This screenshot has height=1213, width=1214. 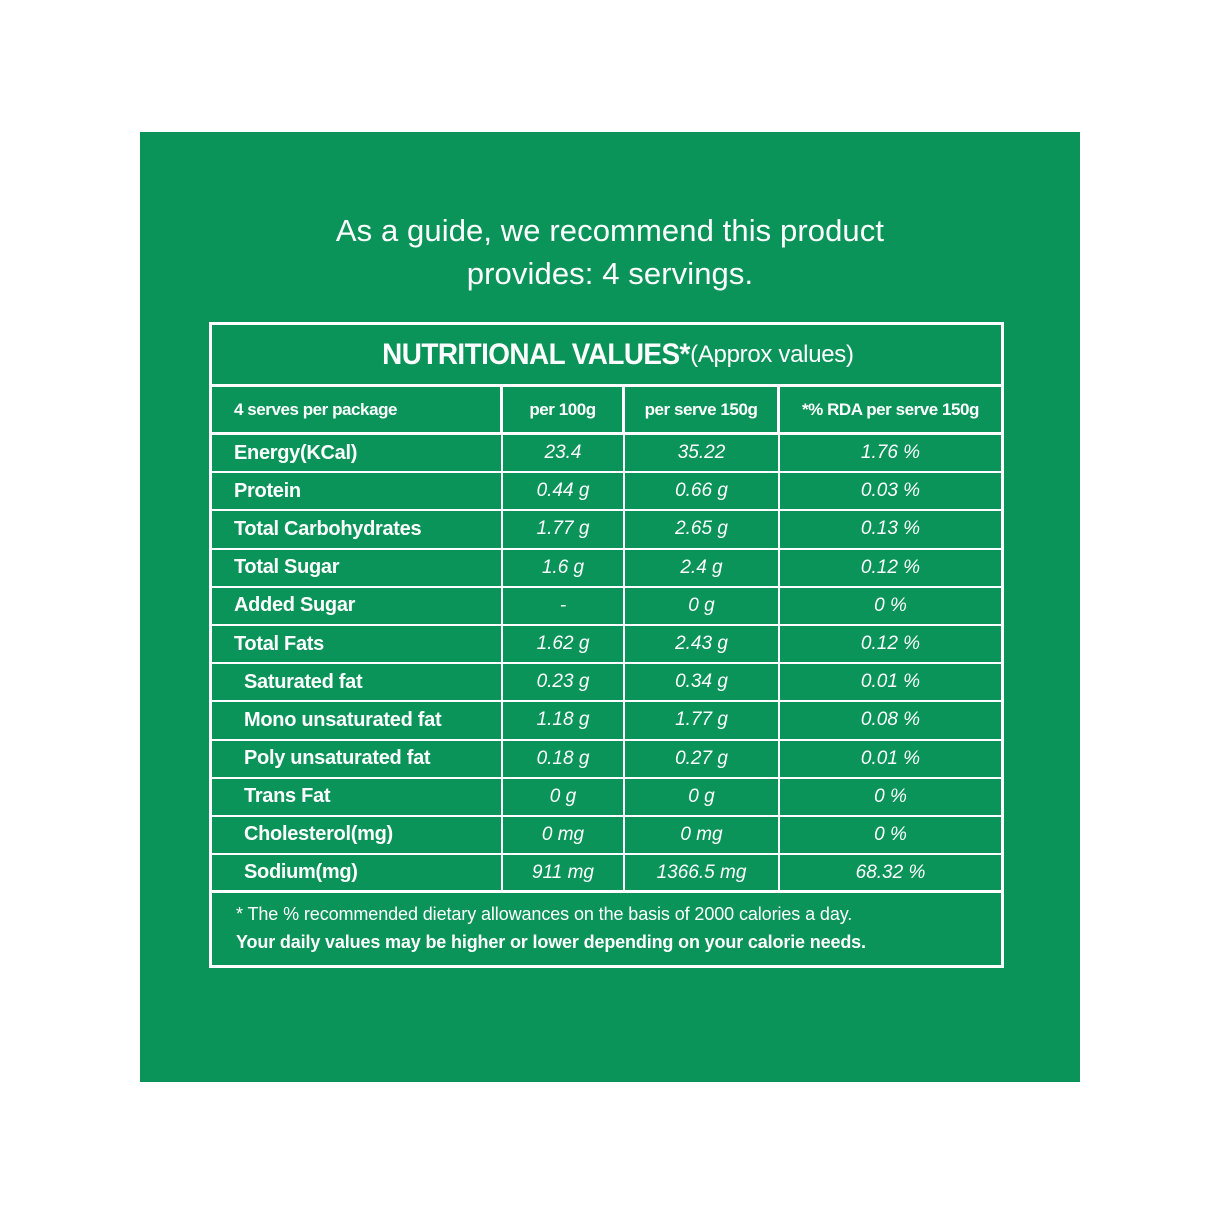 I want to click on table-row: Cholesterol(mg) 0 mg 0 mg 0 %, so click(x=606, y=836).